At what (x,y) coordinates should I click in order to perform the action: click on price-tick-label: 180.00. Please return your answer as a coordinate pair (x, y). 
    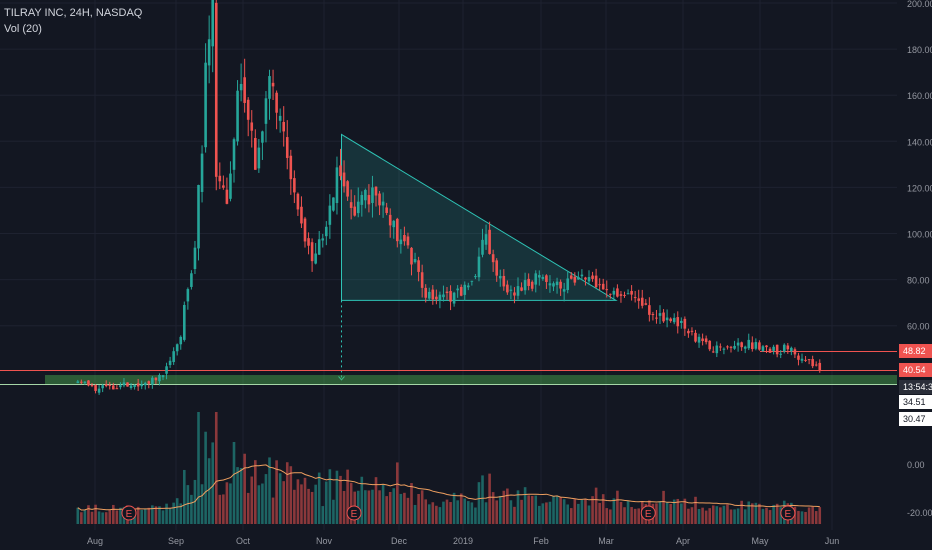
    Looking at the image, I should click on (919, 50).